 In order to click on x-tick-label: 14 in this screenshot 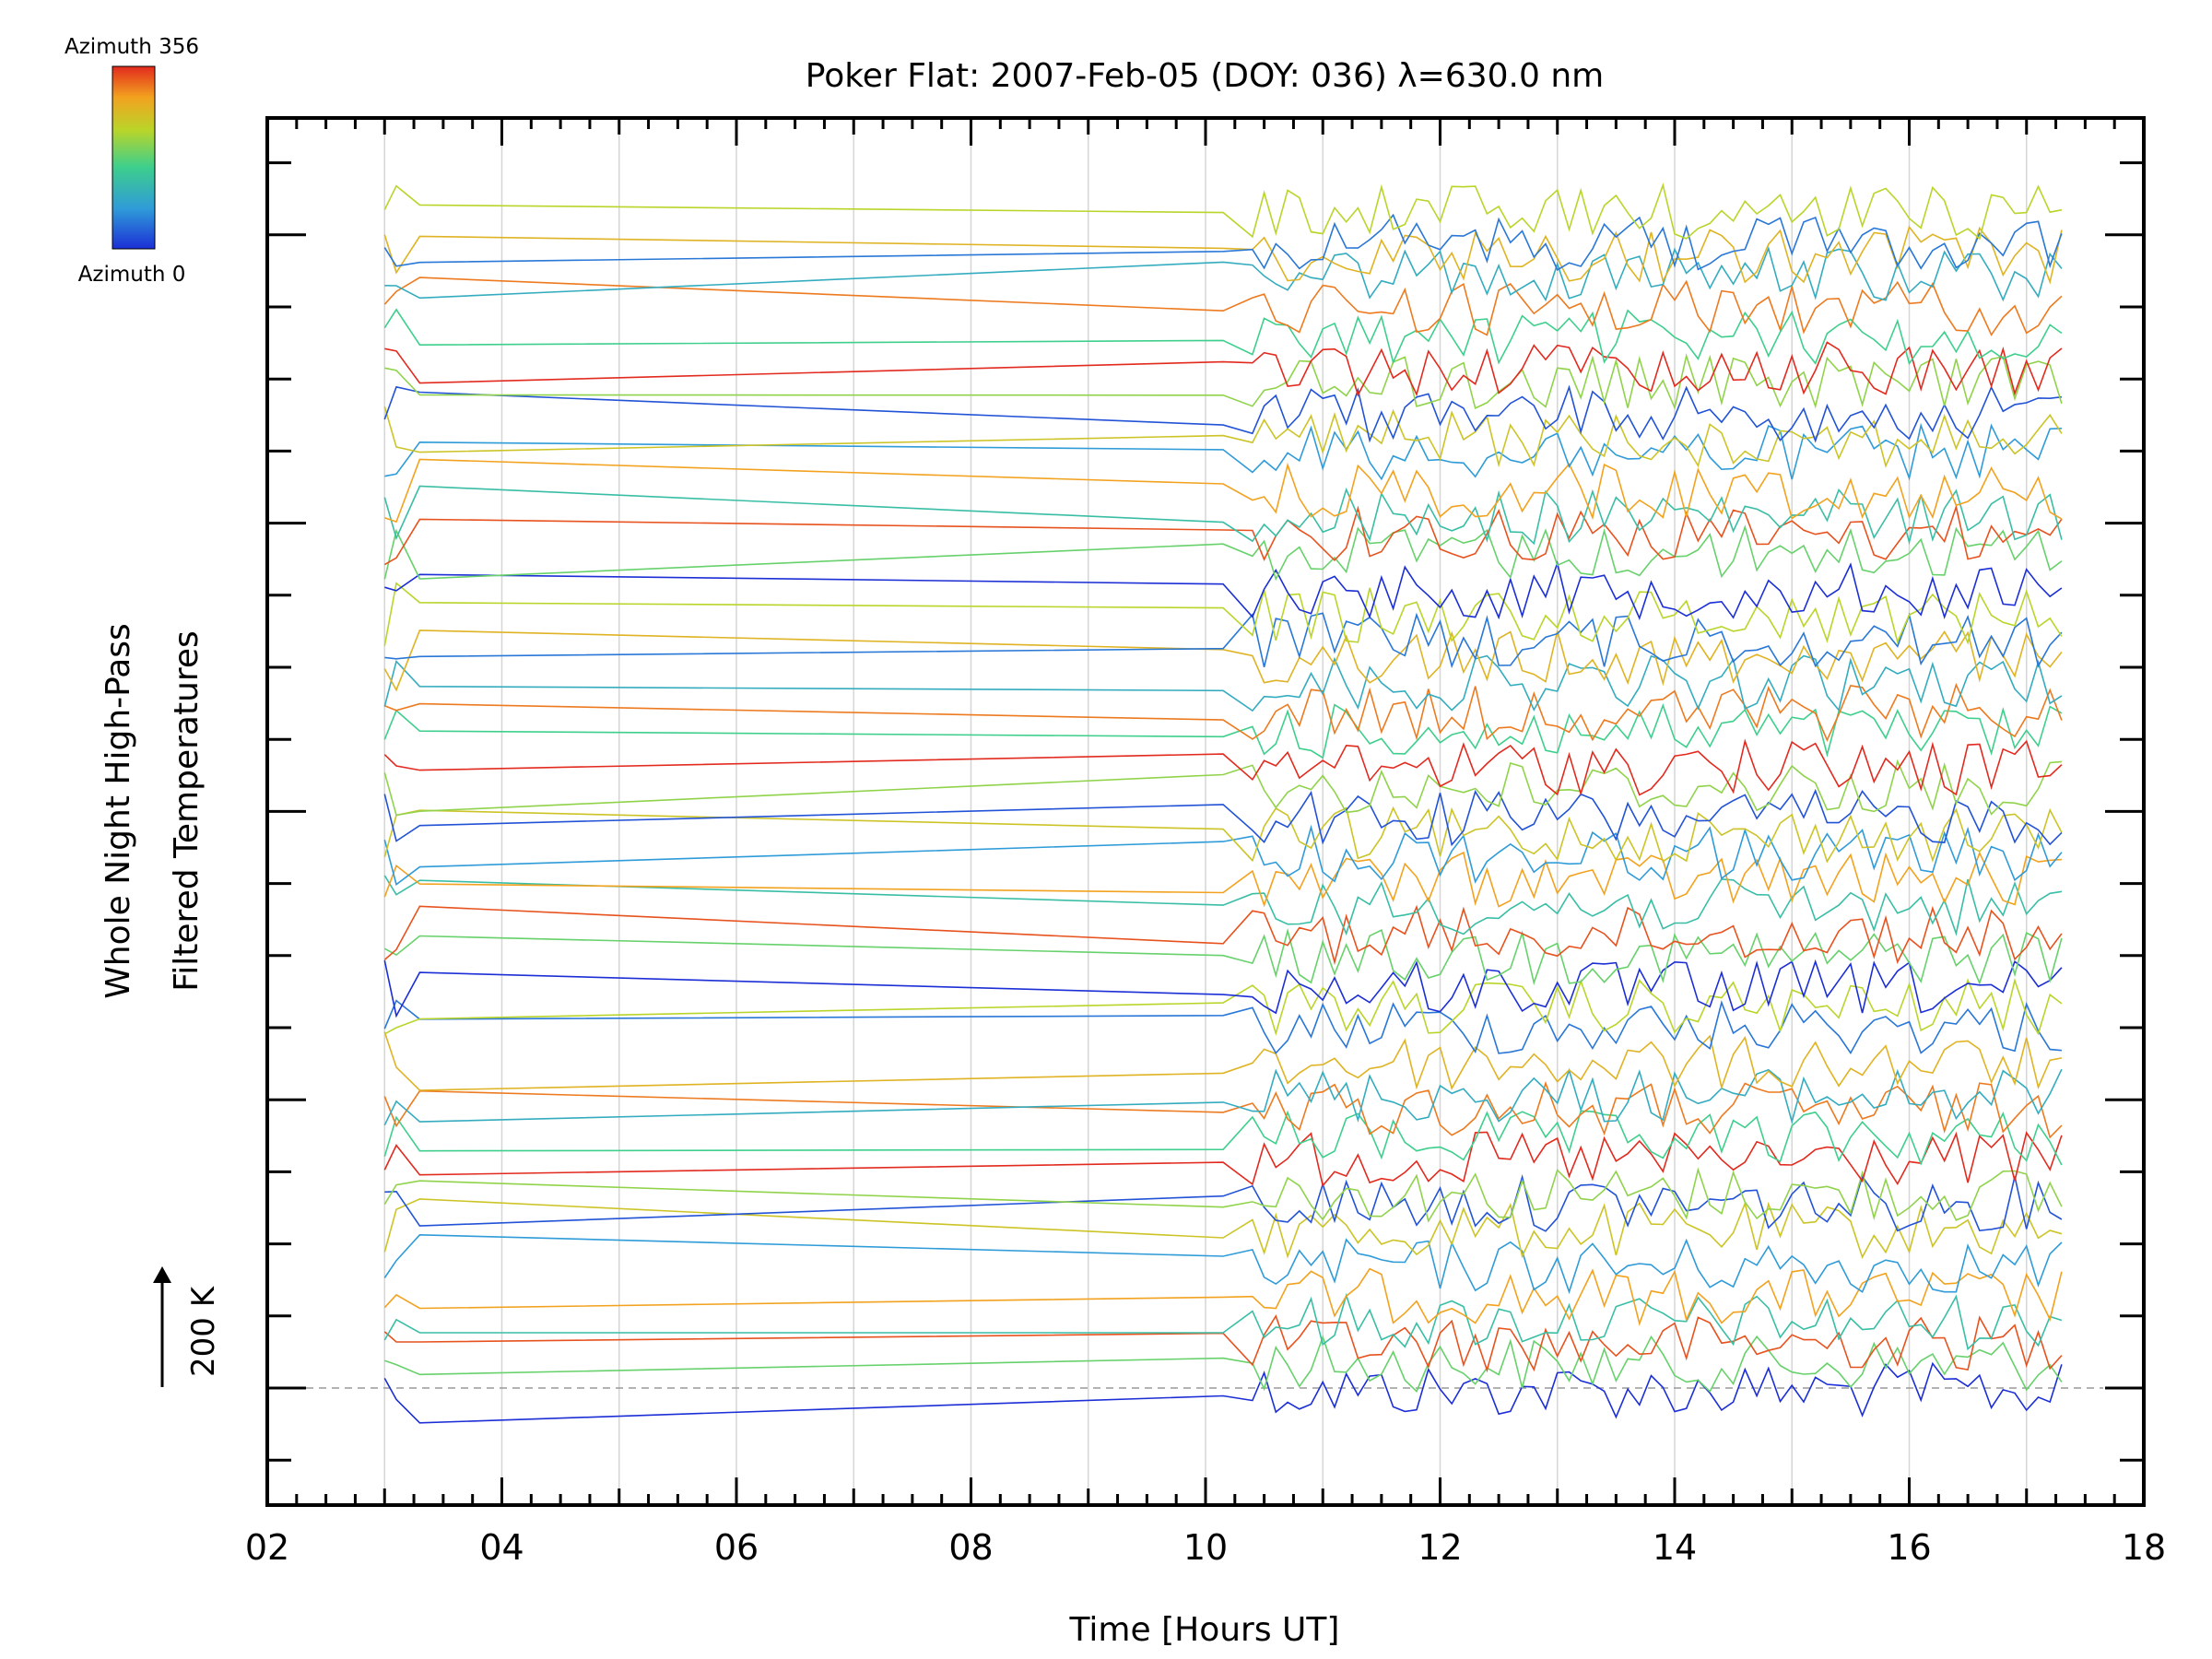, I will do `click(1675, 1547)`.